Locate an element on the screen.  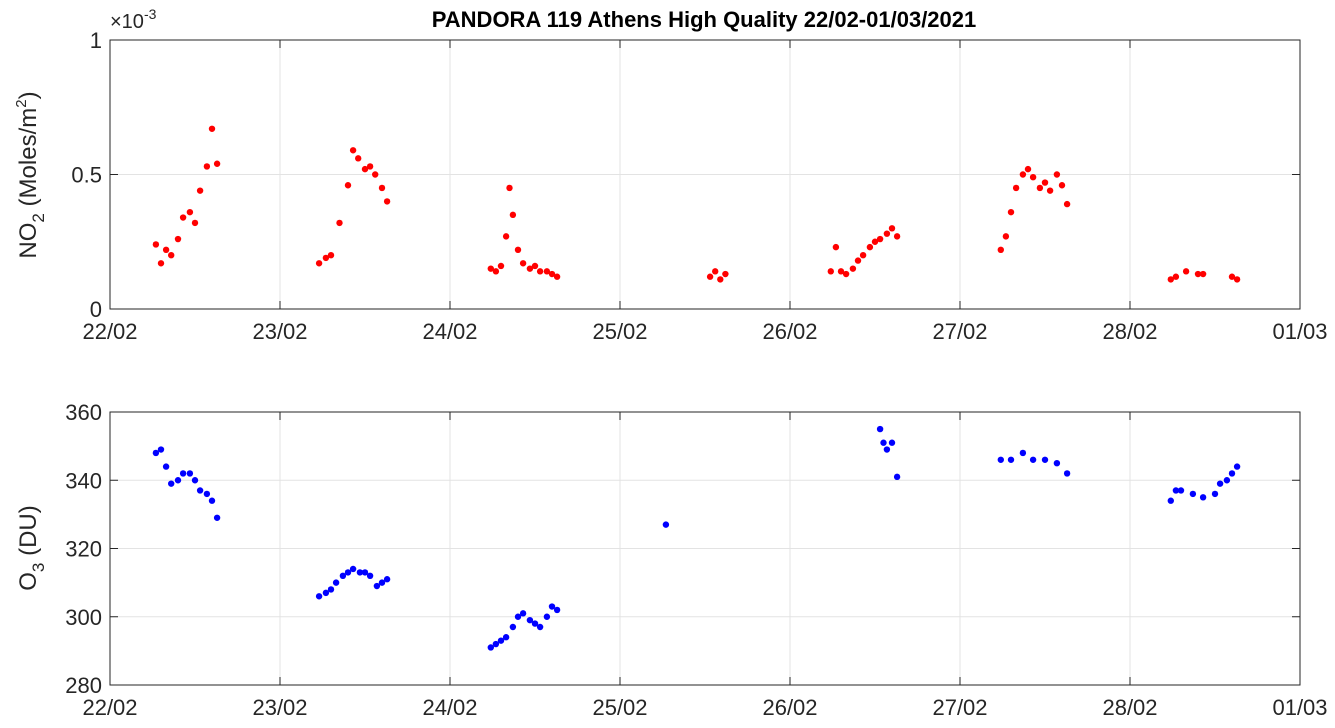
no2-xtick-label: 26/02 is located at coordinates (789, 331).